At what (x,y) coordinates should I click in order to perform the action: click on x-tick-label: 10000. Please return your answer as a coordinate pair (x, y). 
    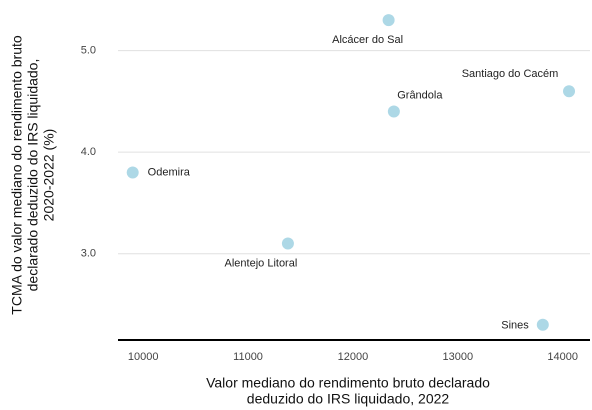
    Looking at the image, I should click on (143, 357).